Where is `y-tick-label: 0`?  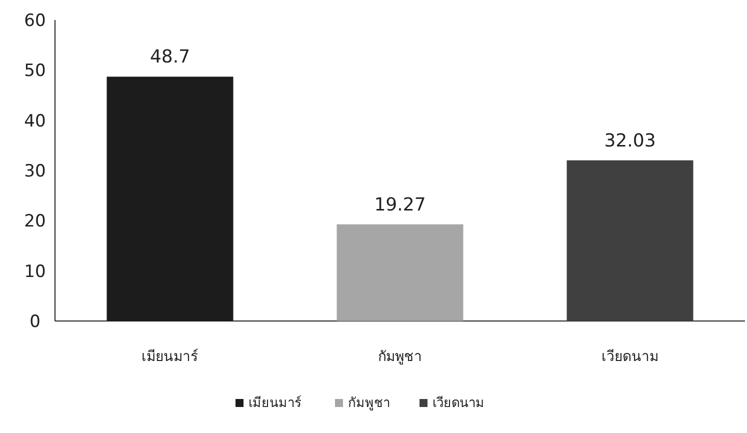
y-tick-label: 0 is located at coordinates (35, 322).